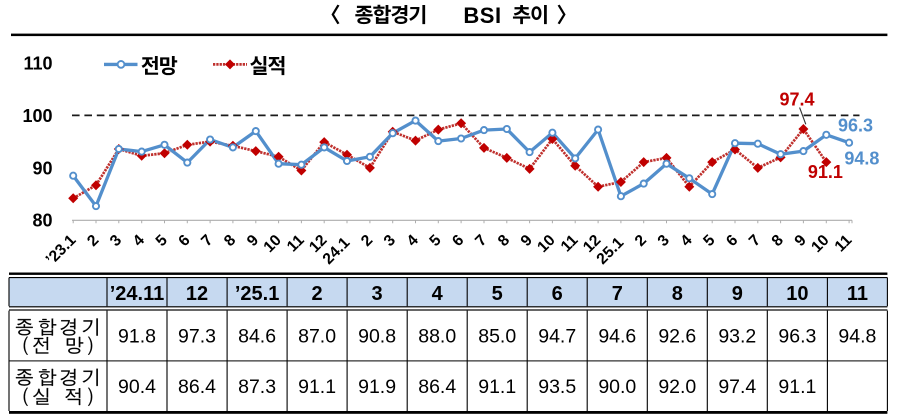  I want to click on svg-text: 6, so click(557, 294).